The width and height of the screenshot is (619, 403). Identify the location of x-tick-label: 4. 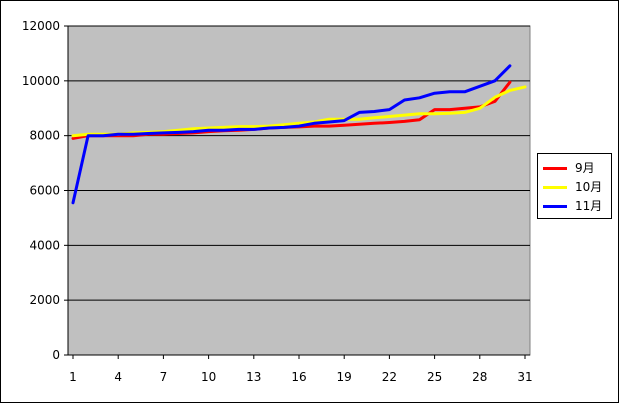
(118, 377).